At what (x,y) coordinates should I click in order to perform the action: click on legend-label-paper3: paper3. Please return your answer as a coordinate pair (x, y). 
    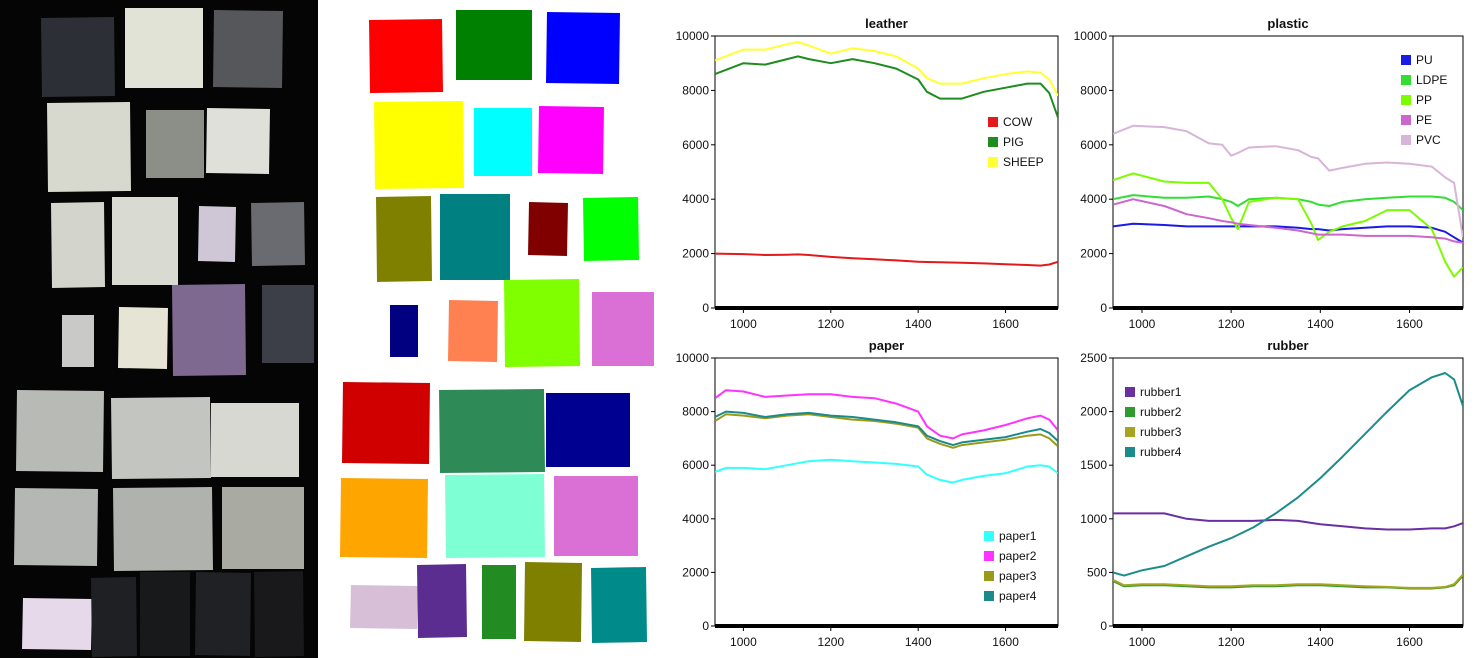
    Looking at the image, I should click on (1018, 576).